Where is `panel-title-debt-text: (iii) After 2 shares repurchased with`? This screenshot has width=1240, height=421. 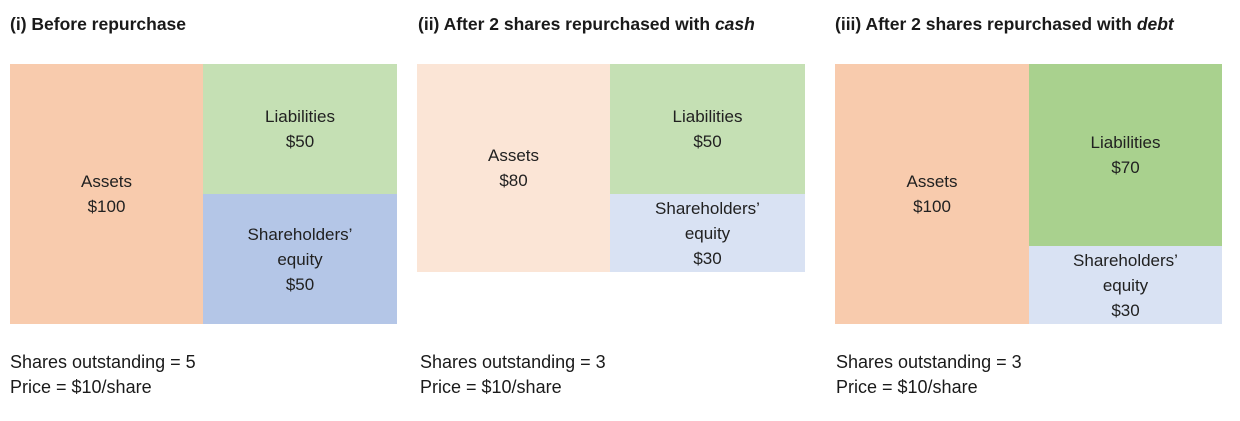
panel-title-debt-text: (iii) After 2 shares repurchased with is located at coordinates (986, 24).